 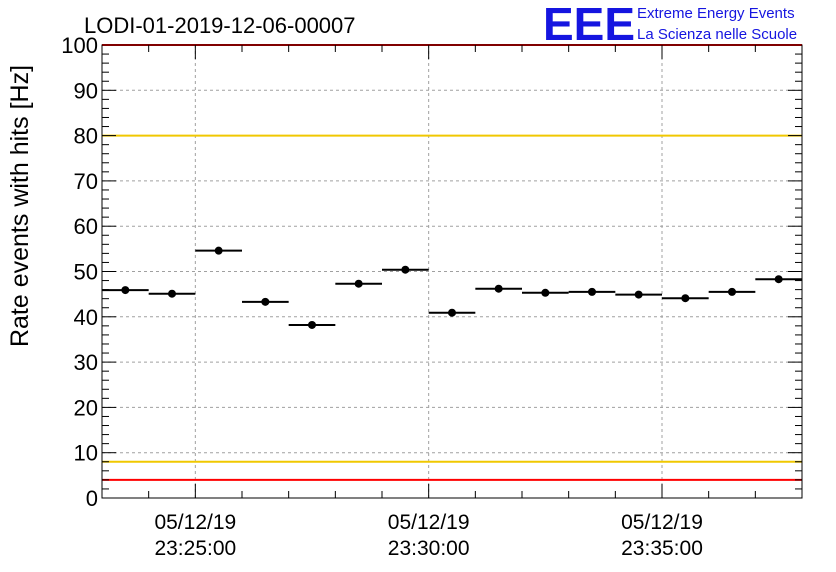 I want to click on chart-title: LODI-01-2019-12-06-00007, so click(x=220, y=25).